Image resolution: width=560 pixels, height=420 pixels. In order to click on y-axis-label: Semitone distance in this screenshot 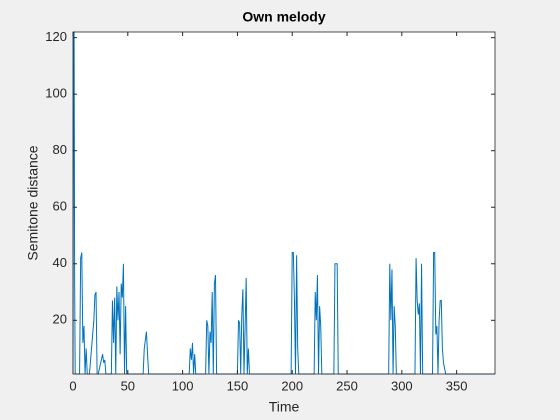, I will do `click(33, 202)`.